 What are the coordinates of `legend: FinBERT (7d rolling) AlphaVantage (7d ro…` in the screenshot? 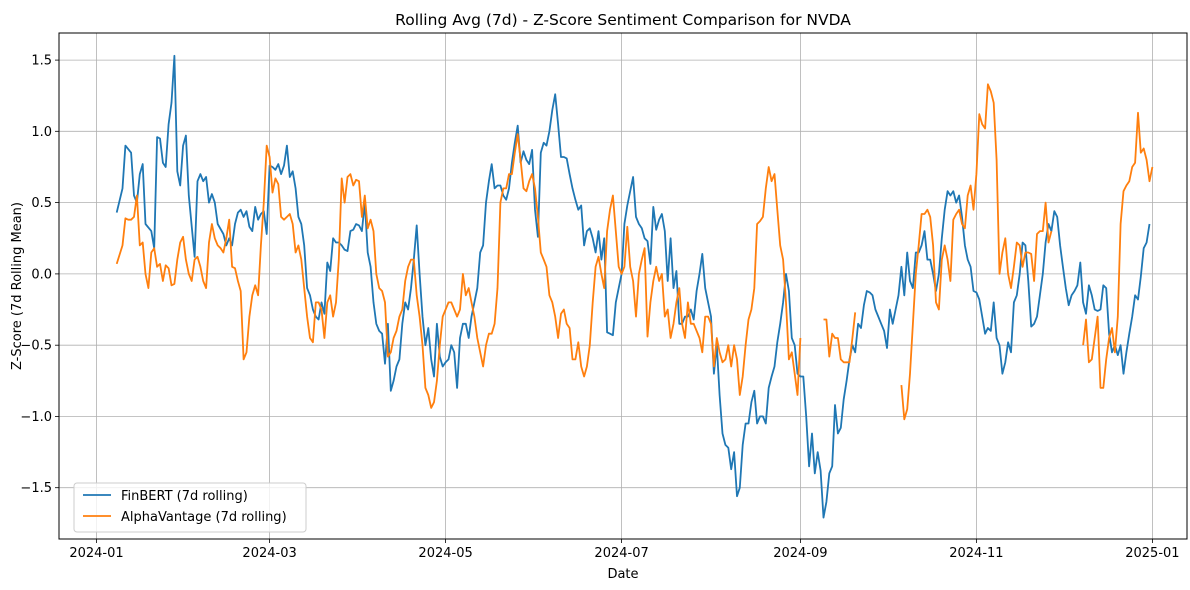 It's located at (190, 507).